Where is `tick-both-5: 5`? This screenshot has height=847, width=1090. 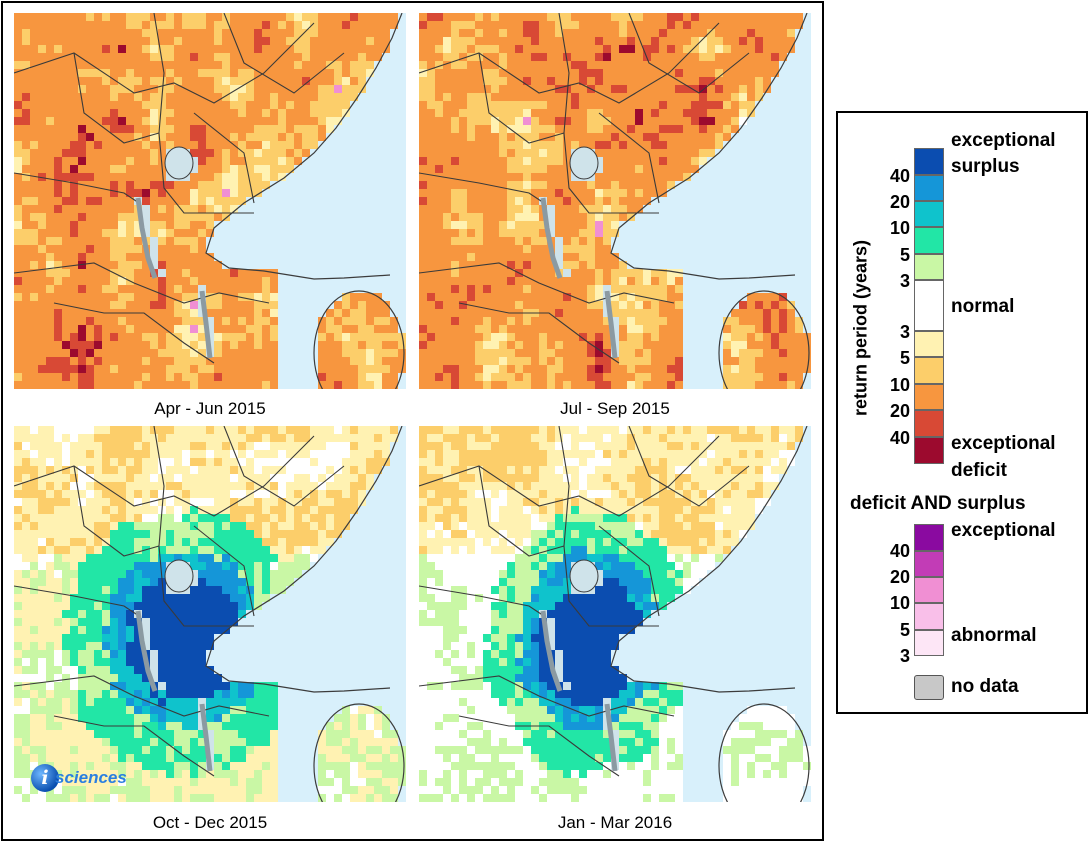 tick-both-5: 5 is located at coordinates (904, 630).